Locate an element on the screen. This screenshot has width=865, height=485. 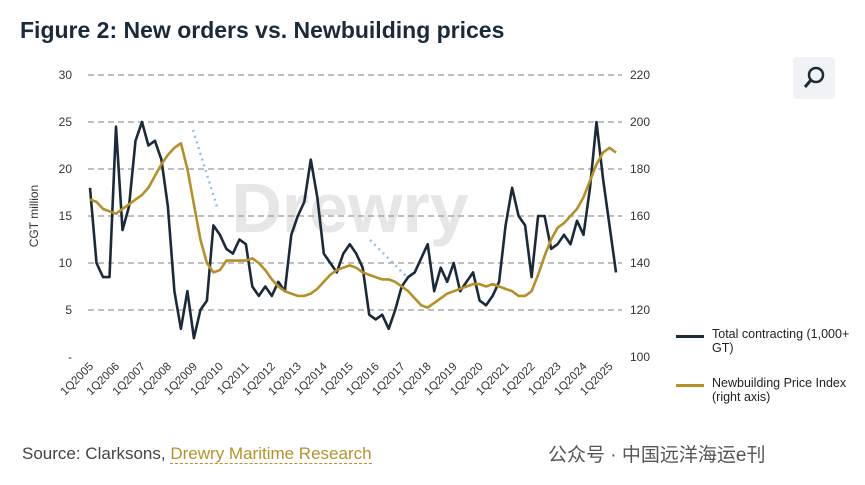
legend-item: Total contracting (1,000+ GT) is located at coordinates (763, 341).